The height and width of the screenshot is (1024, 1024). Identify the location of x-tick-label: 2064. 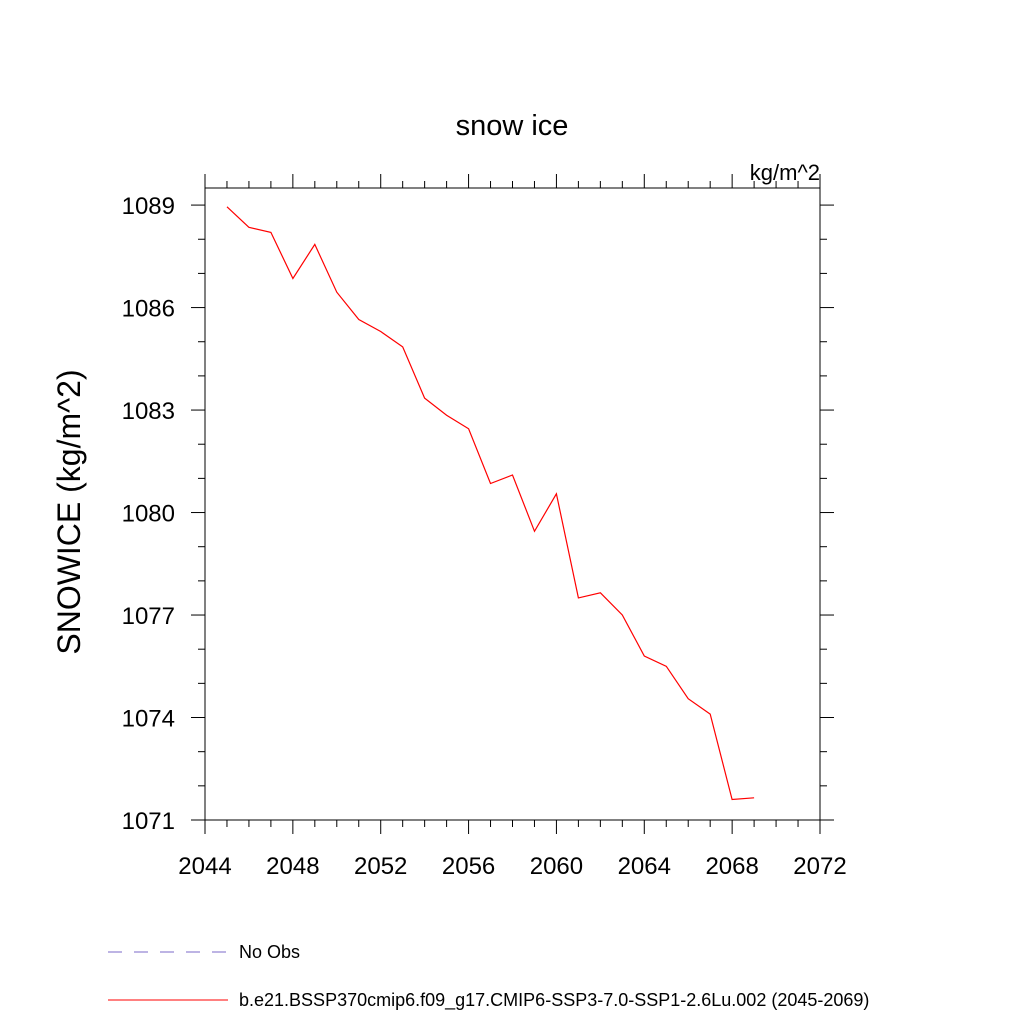
(644, 866).